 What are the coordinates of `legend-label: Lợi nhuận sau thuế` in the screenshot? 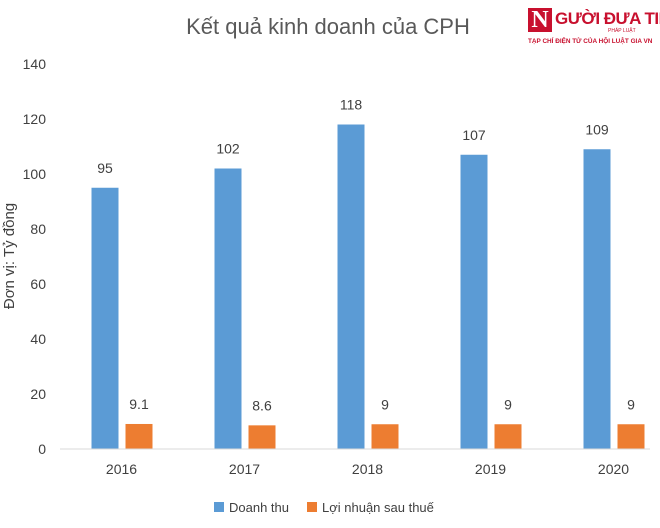 It's located at (378, 507).